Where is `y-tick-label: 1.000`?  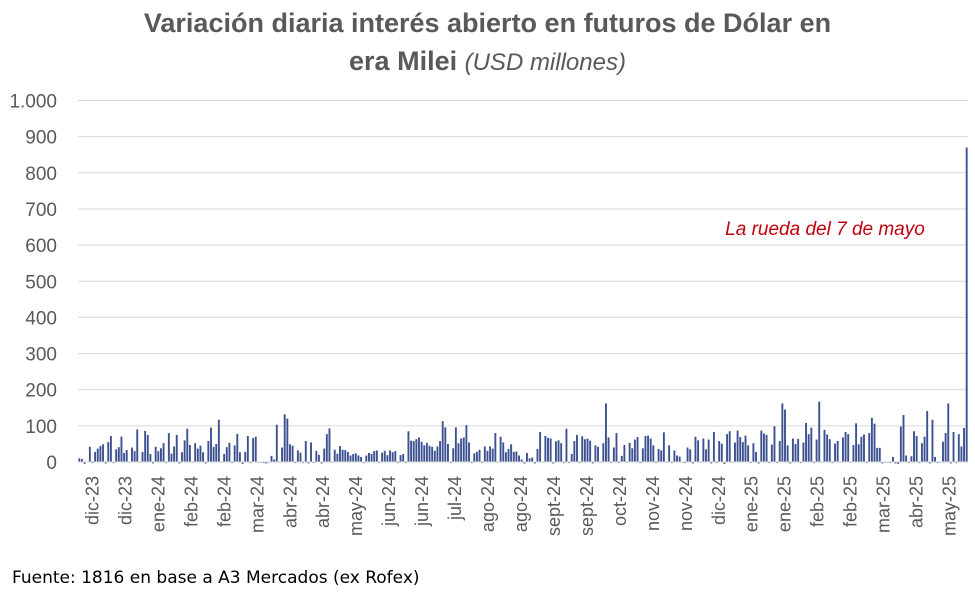
y-tick-label: 1.000 is located at coordinates (33, 102).